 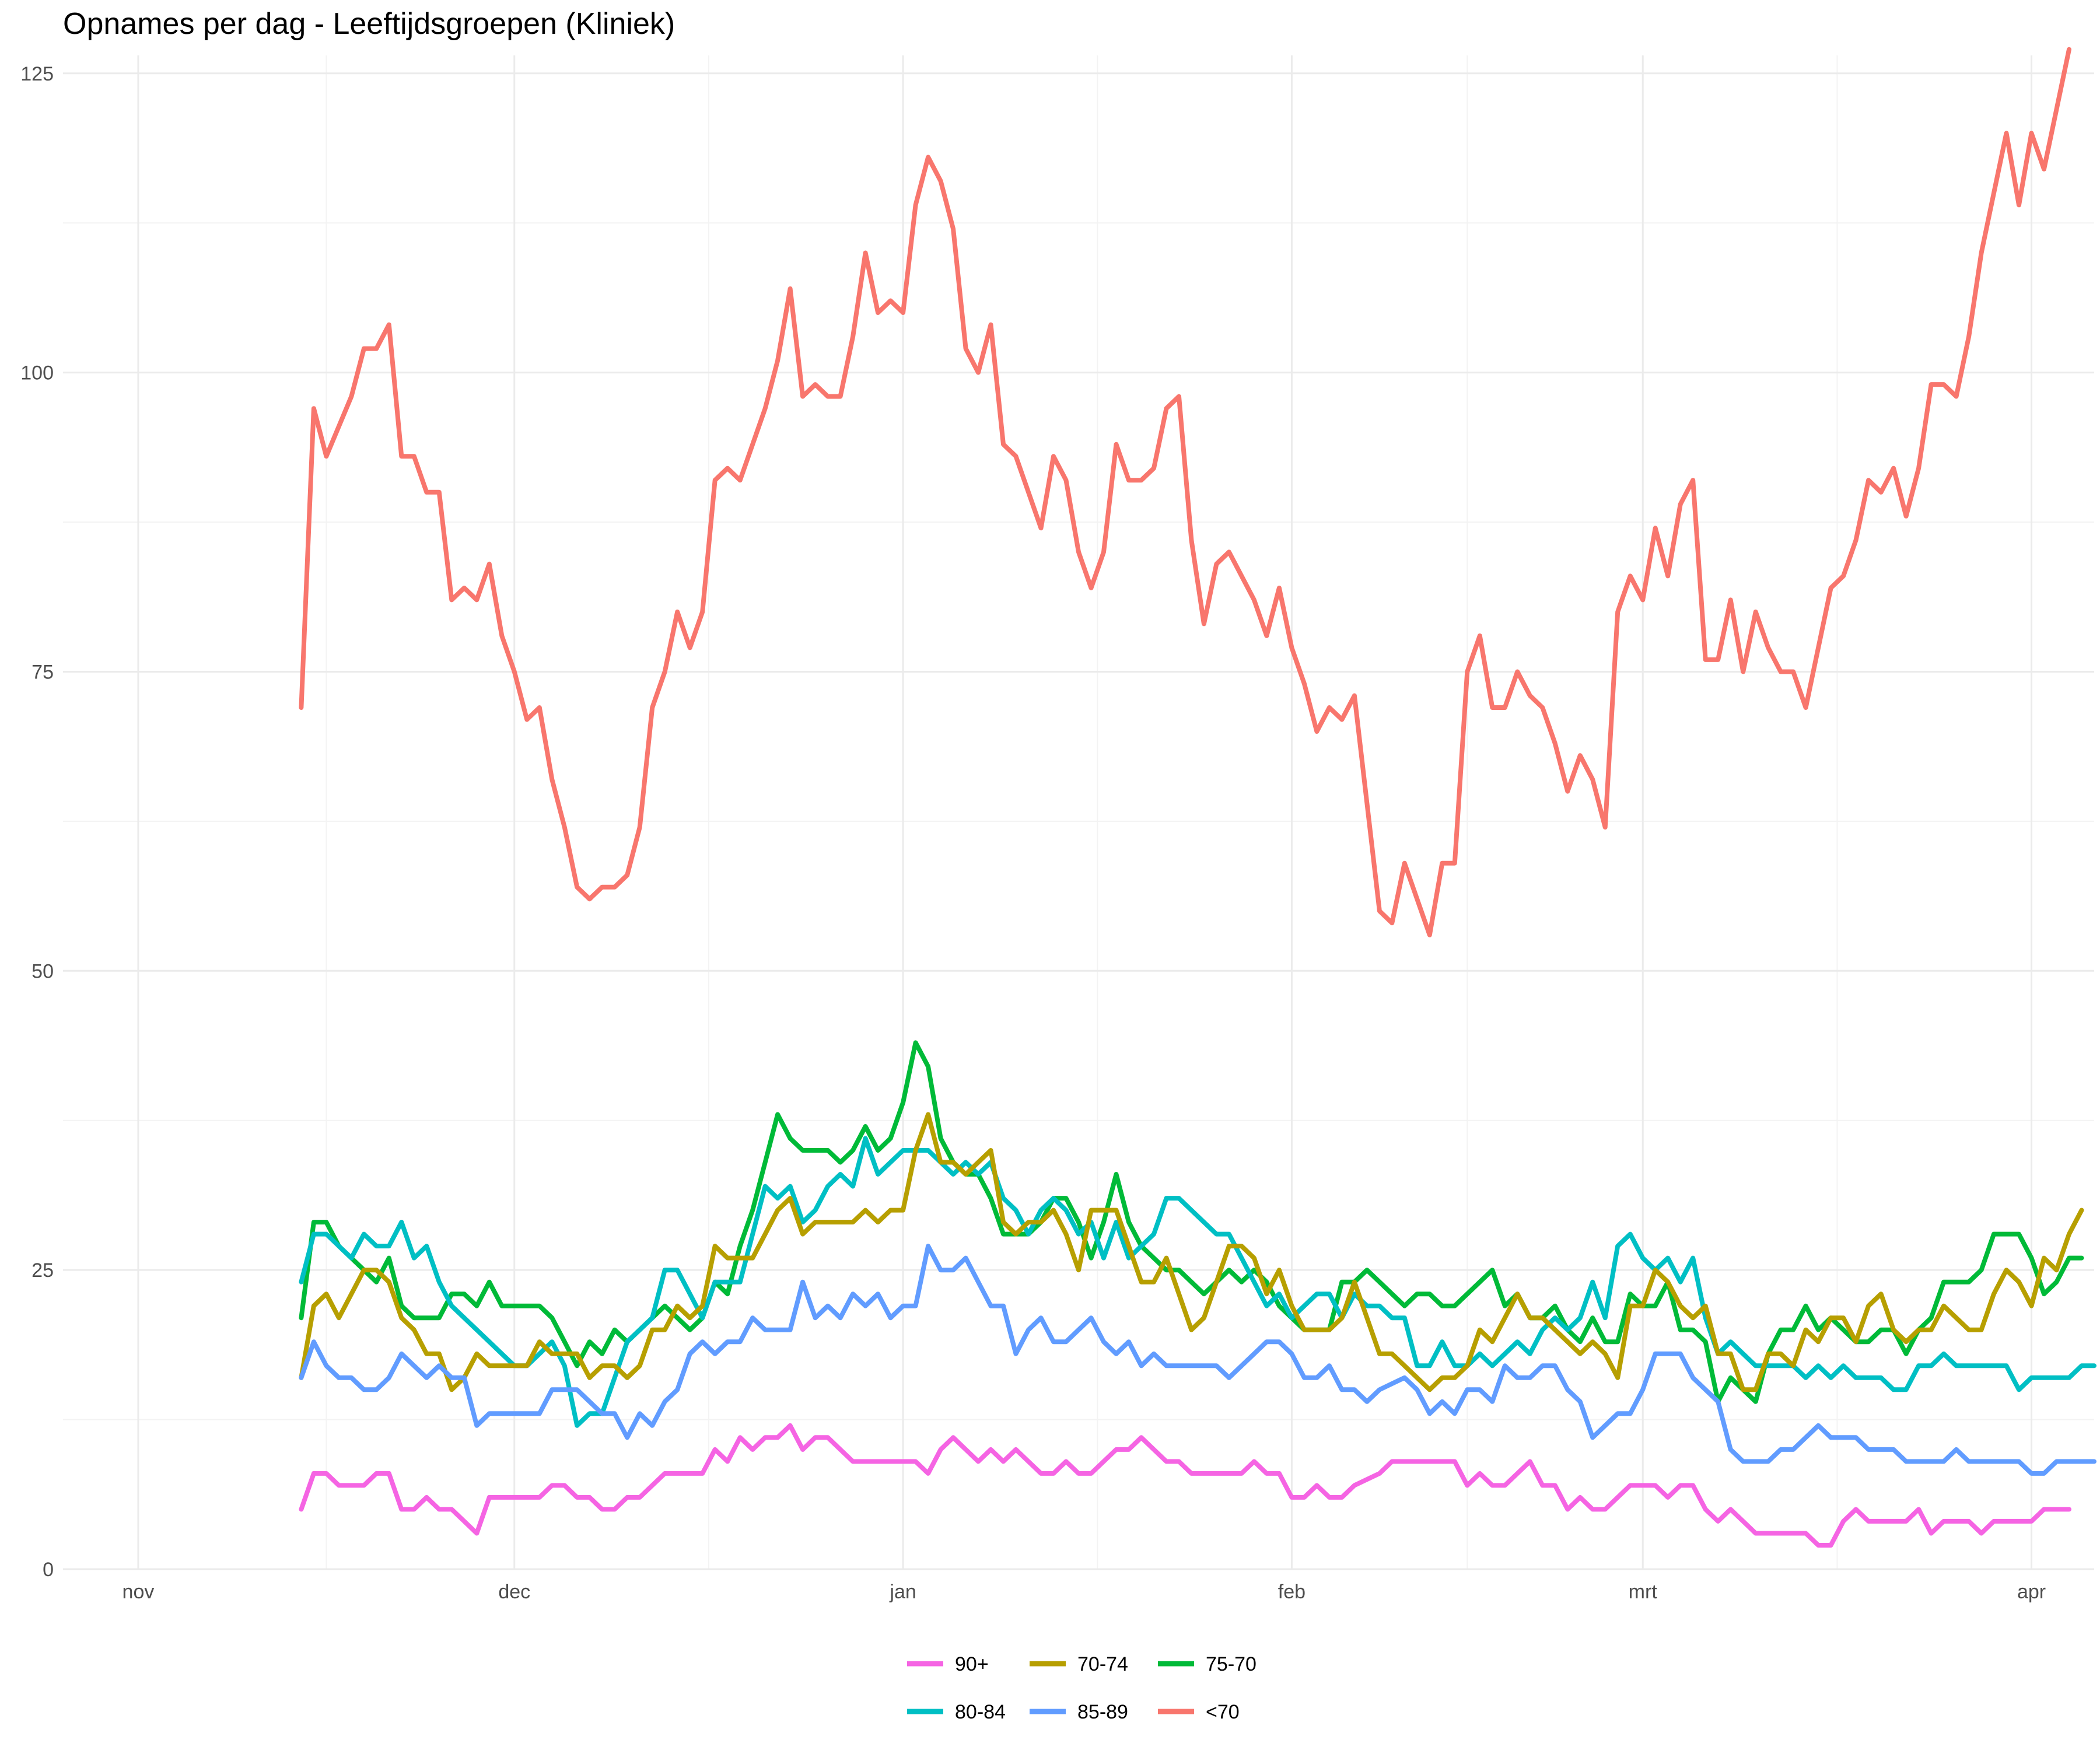 I want to click on y-tick-label: 25, so click(x=43, y=1270).